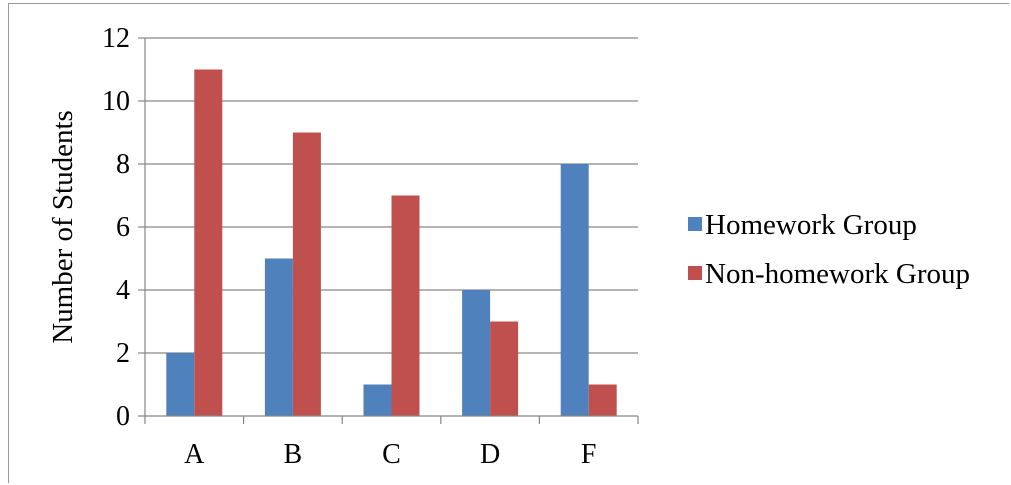  What do you see at coordinates (504, 368) in the screenshot?
I see `bar-non-homework-d` at bounding box center [504, 368].